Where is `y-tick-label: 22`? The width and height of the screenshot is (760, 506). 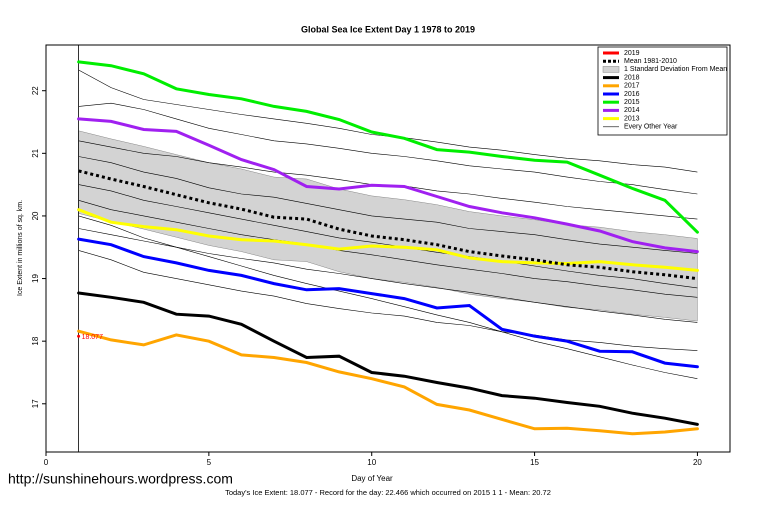 y-tick-label: 22 is located at coordinates (35, 90).